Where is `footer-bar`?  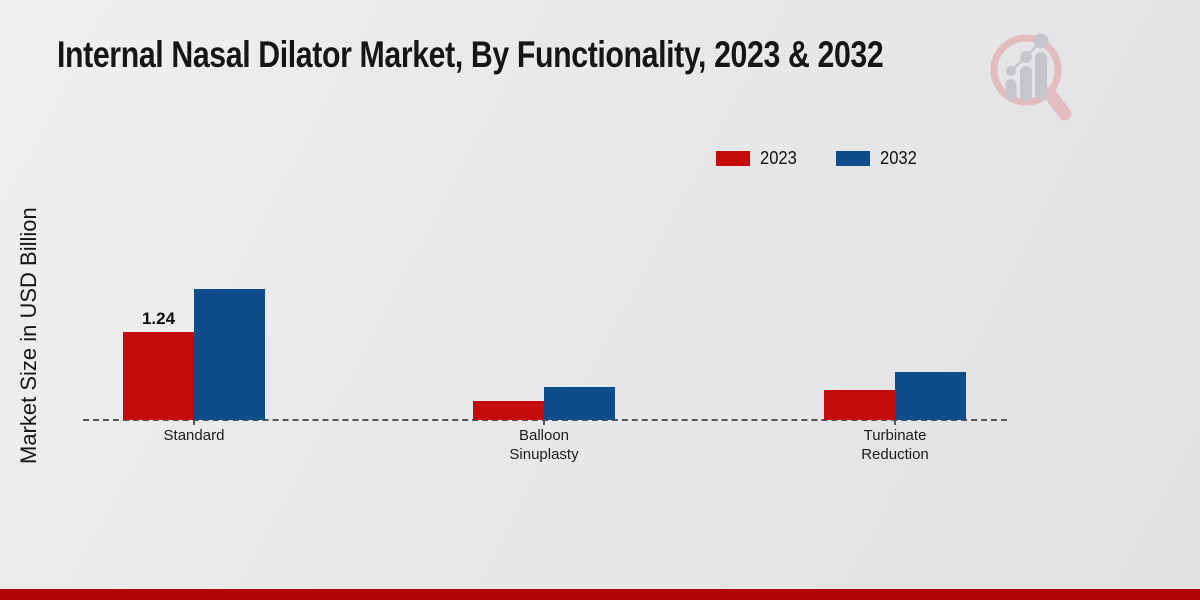 footer-bar is located at coordinates (600, 594).